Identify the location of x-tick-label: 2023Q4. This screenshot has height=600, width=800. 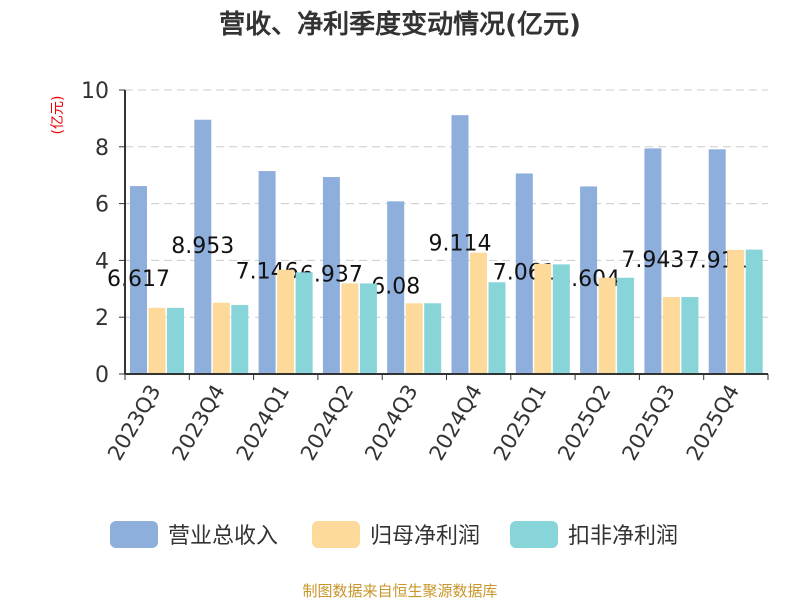
(198, 423).